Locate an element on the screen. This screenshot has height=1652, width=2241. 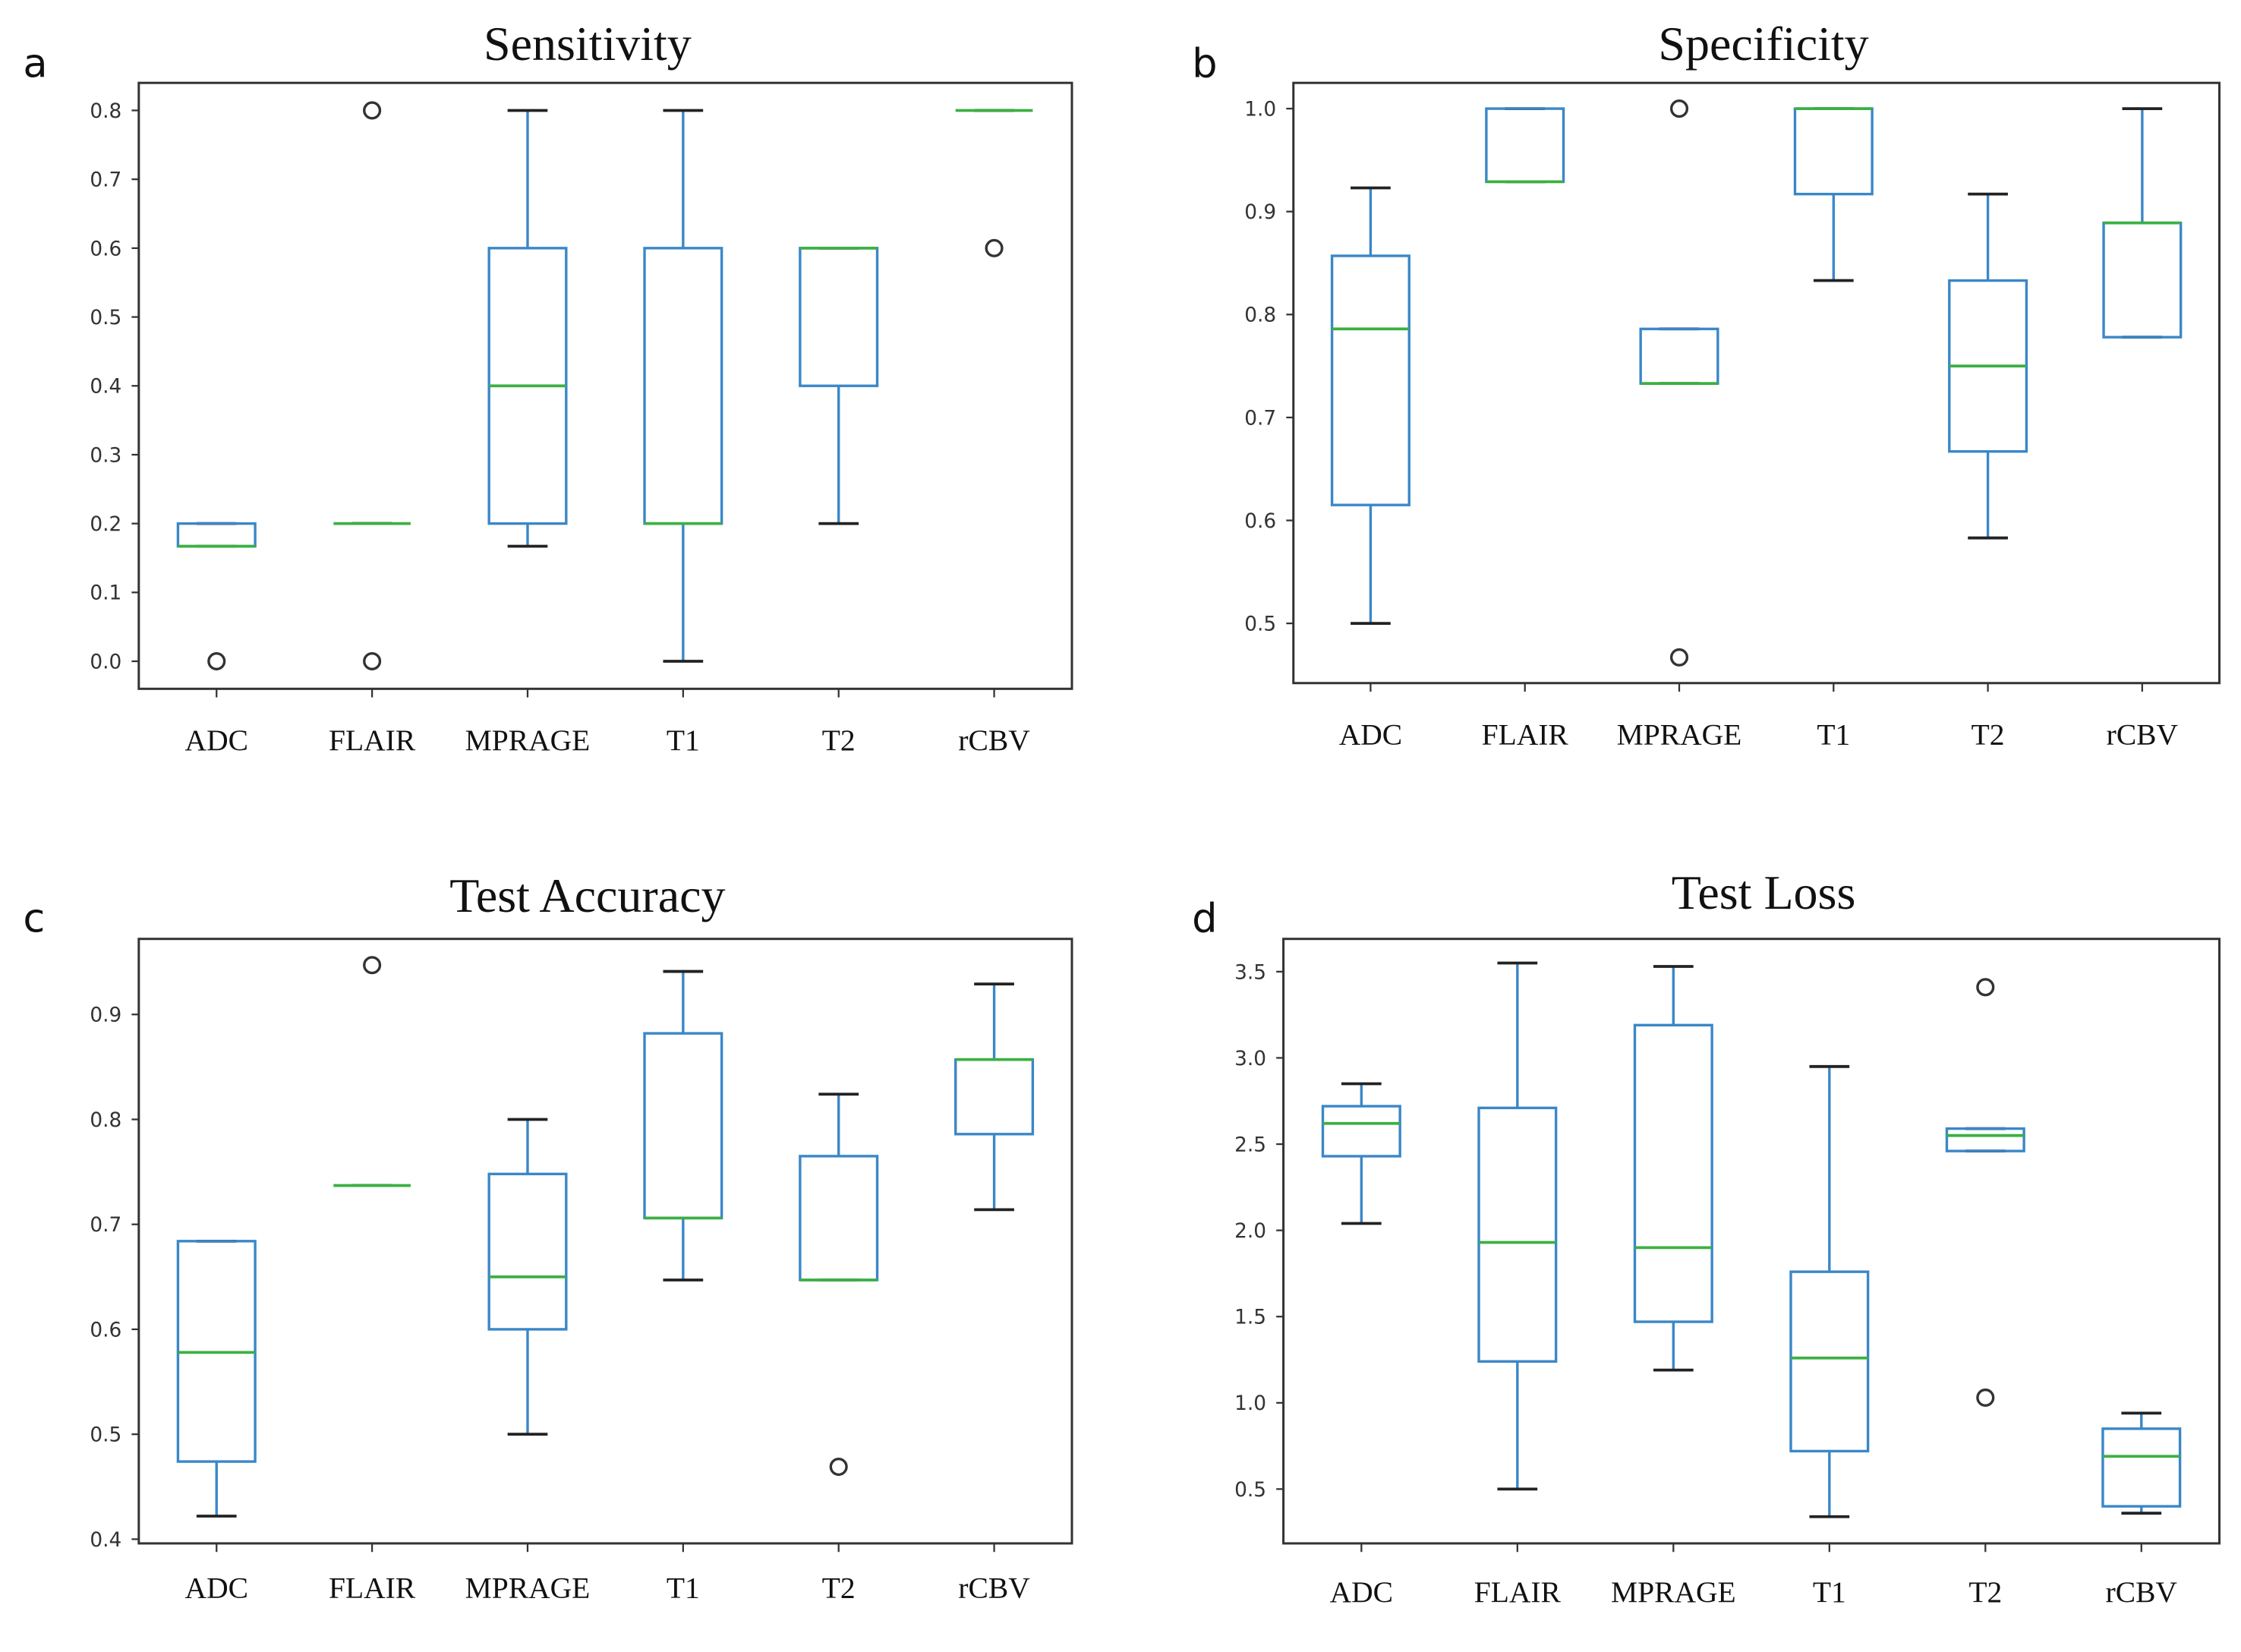
chart-title: Test Accuracy is located at coordinates (587, 895).